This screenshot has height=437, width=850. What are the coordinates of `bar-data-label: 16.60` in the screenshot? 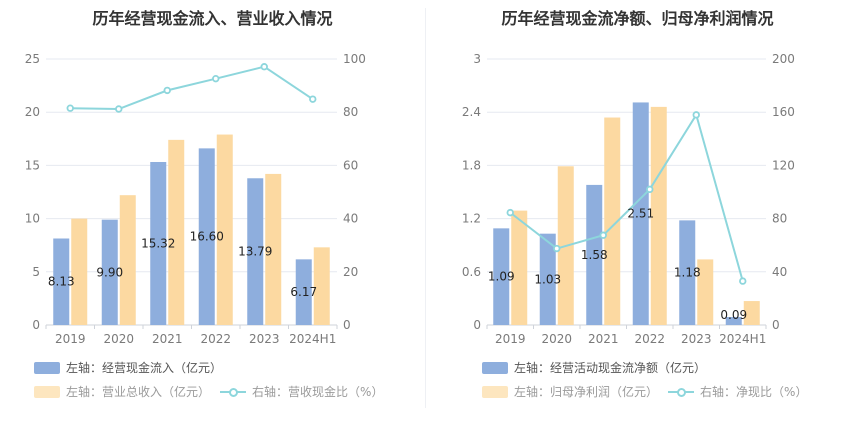 It's located at (207, 237).